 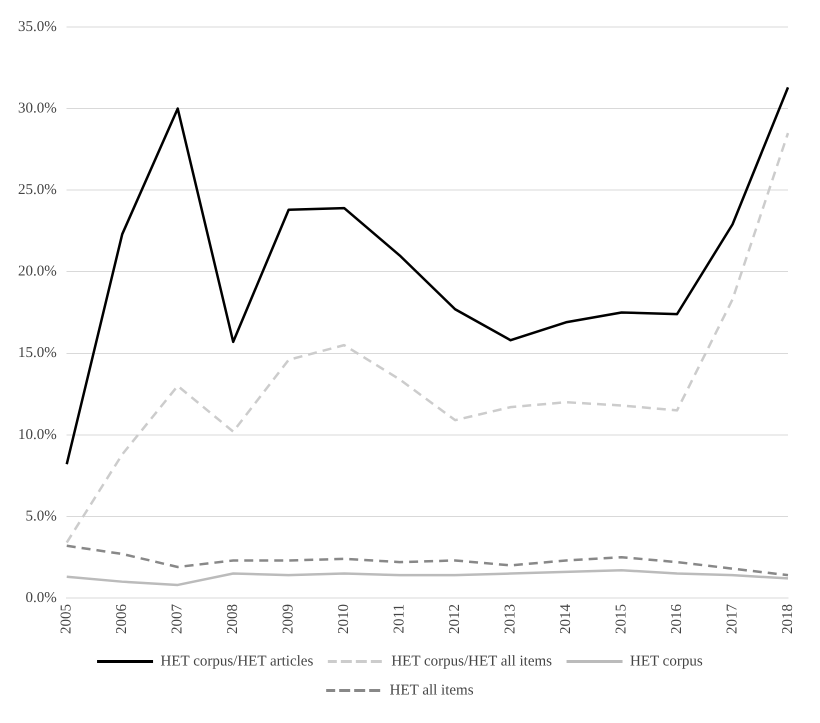 What do you see at coordinates (237, 661) in the screenshot?
I see `legend-label: HET corpus/HET articles` at bounding box center [237, 661].